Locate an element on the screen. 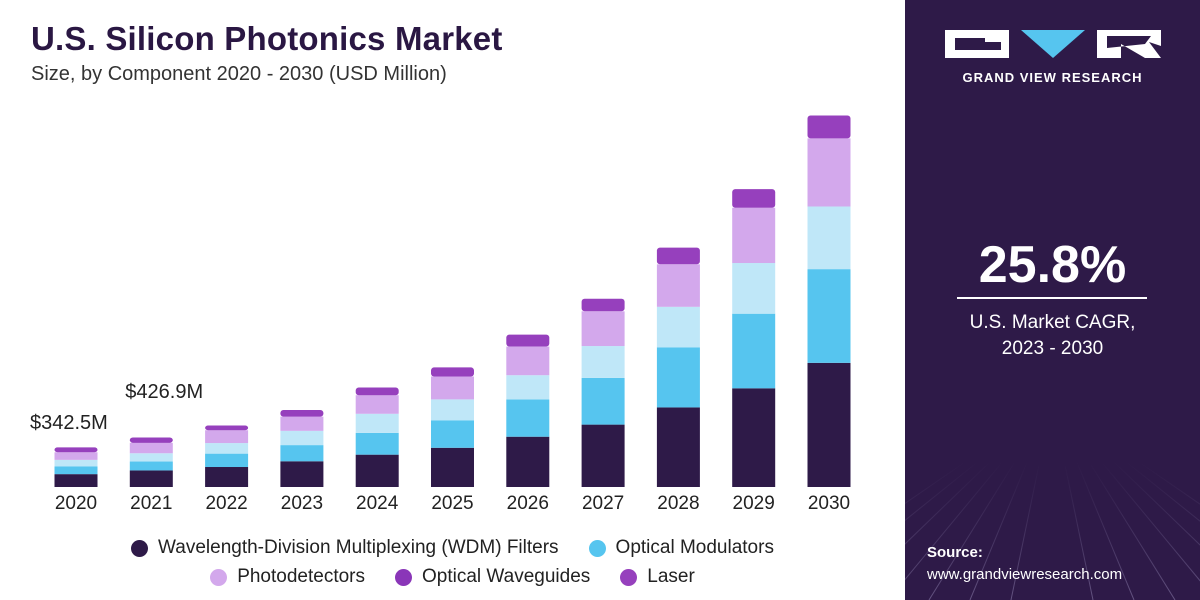 This screenshot has height=600, width=1200. bar-segment-2028-laser is located at coordinates (678, 256).